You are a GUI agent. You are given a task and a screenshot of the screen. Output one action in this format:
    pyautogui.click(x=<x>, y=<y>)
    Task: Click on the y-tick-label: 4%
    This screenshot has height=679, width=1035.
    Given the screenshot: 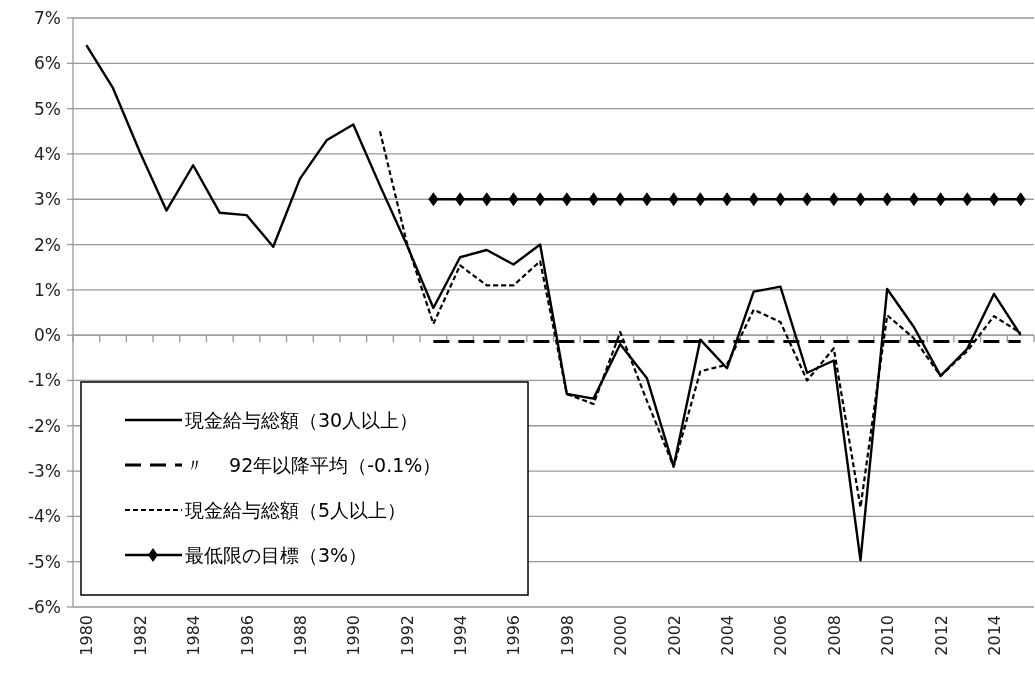 What is the action you would take?
    pyautogui.click(x=47, y=153)
    